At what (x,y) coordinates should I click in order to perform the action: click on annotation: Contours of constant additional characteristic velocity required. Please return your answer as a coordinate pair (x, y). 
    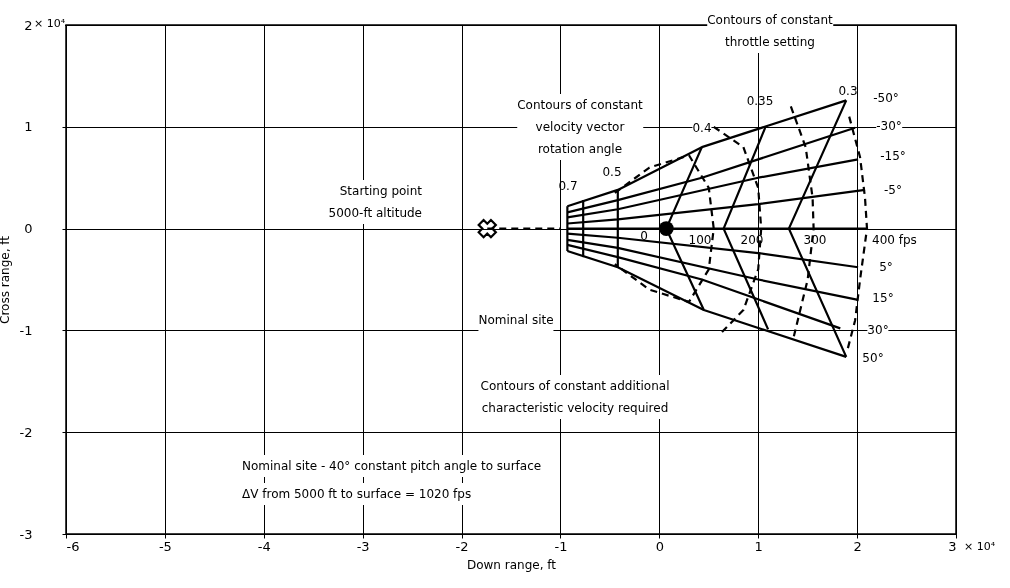
    Looking at the image, I should click on (575, 397).